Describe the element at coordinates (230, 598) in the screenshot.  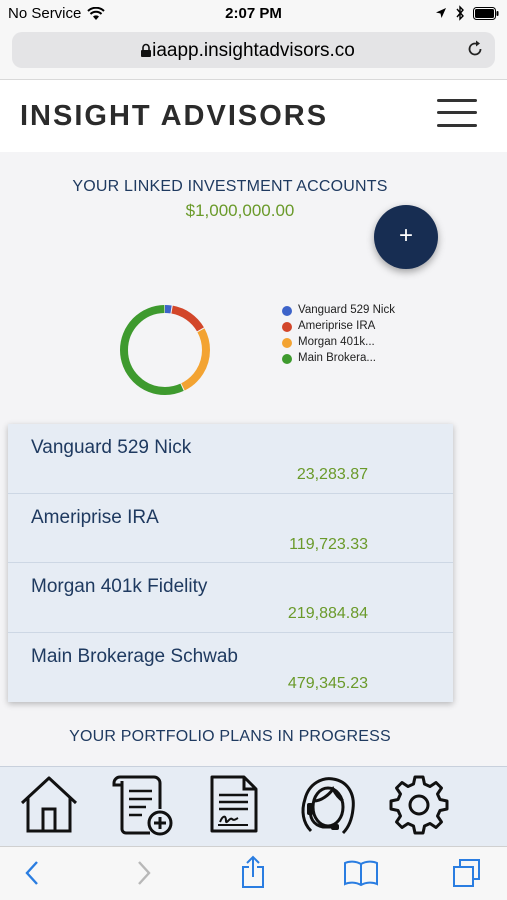
I see `account-row: Morgan 401k Fidelity 219,884.84` at that location.